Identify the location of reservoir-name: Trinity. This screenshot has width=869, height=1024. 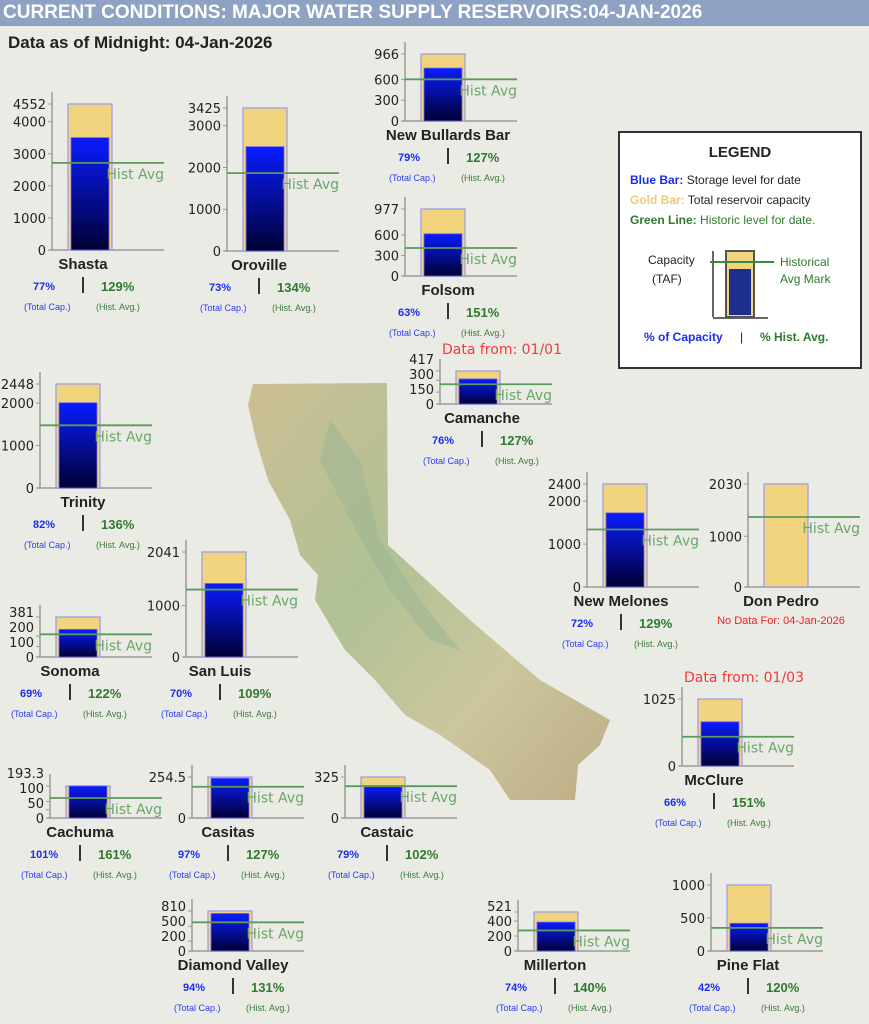
(83, 502).